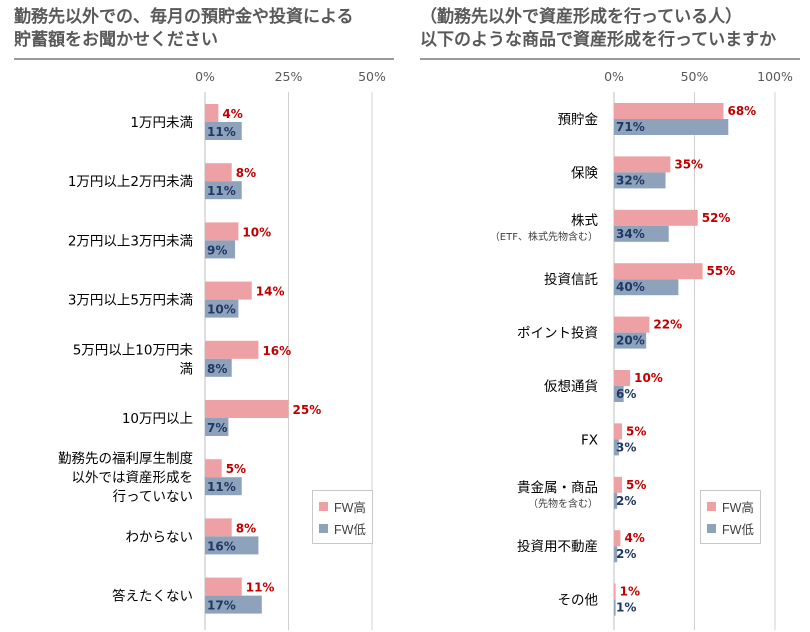  Describe the element at coordinates (350, 507) in the screenshot. I see `legend-label-fw-high: FW高` at that location.